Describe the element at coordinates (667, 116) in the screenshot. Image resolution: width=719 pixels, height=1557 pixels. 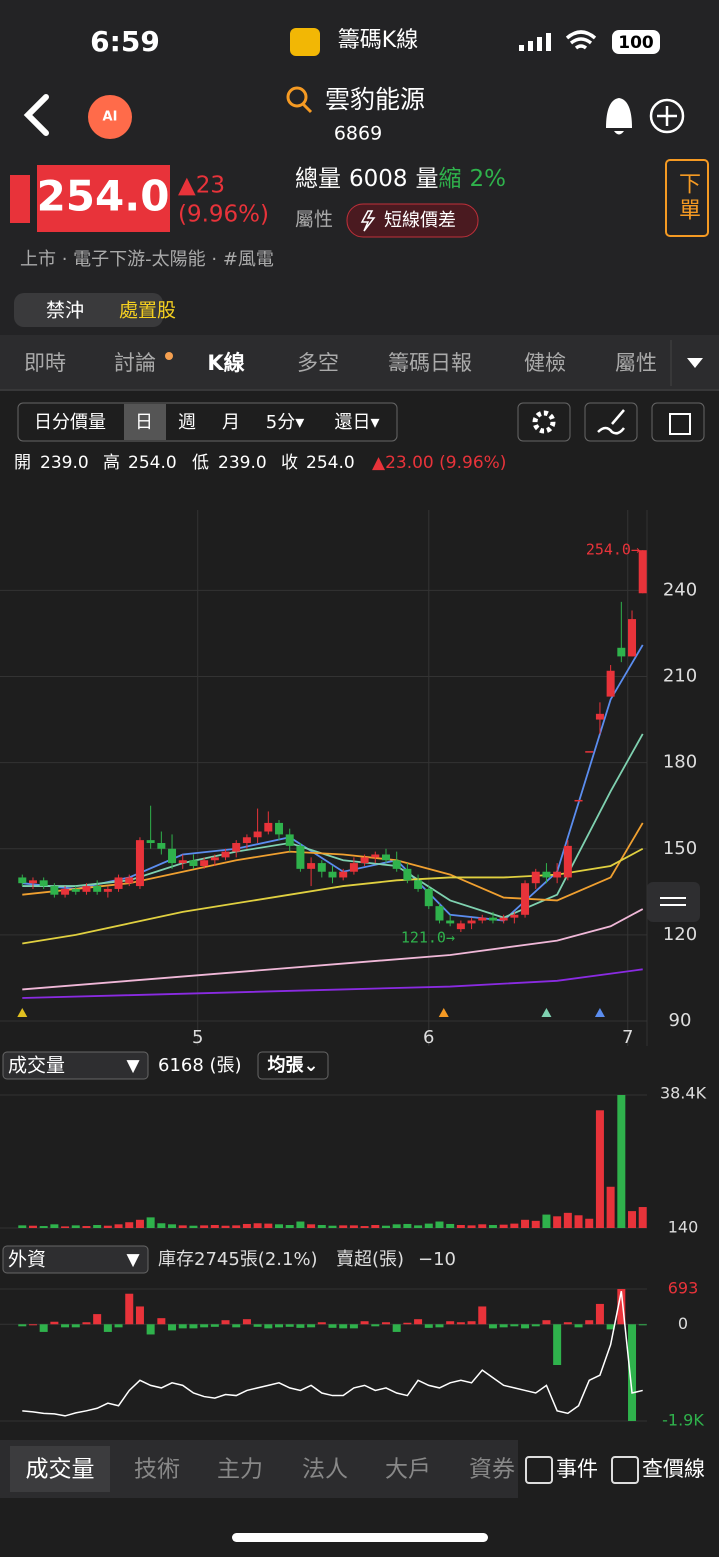
I see `add-button` at that location.